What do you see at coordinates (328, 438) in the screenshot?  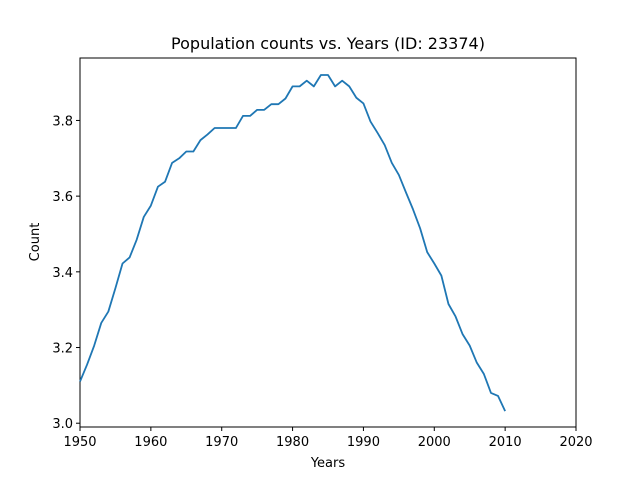 I see `x-axis: 1950 1960 1970 1980 1990 2000 2010 2020` at bounding box center [328, 438].